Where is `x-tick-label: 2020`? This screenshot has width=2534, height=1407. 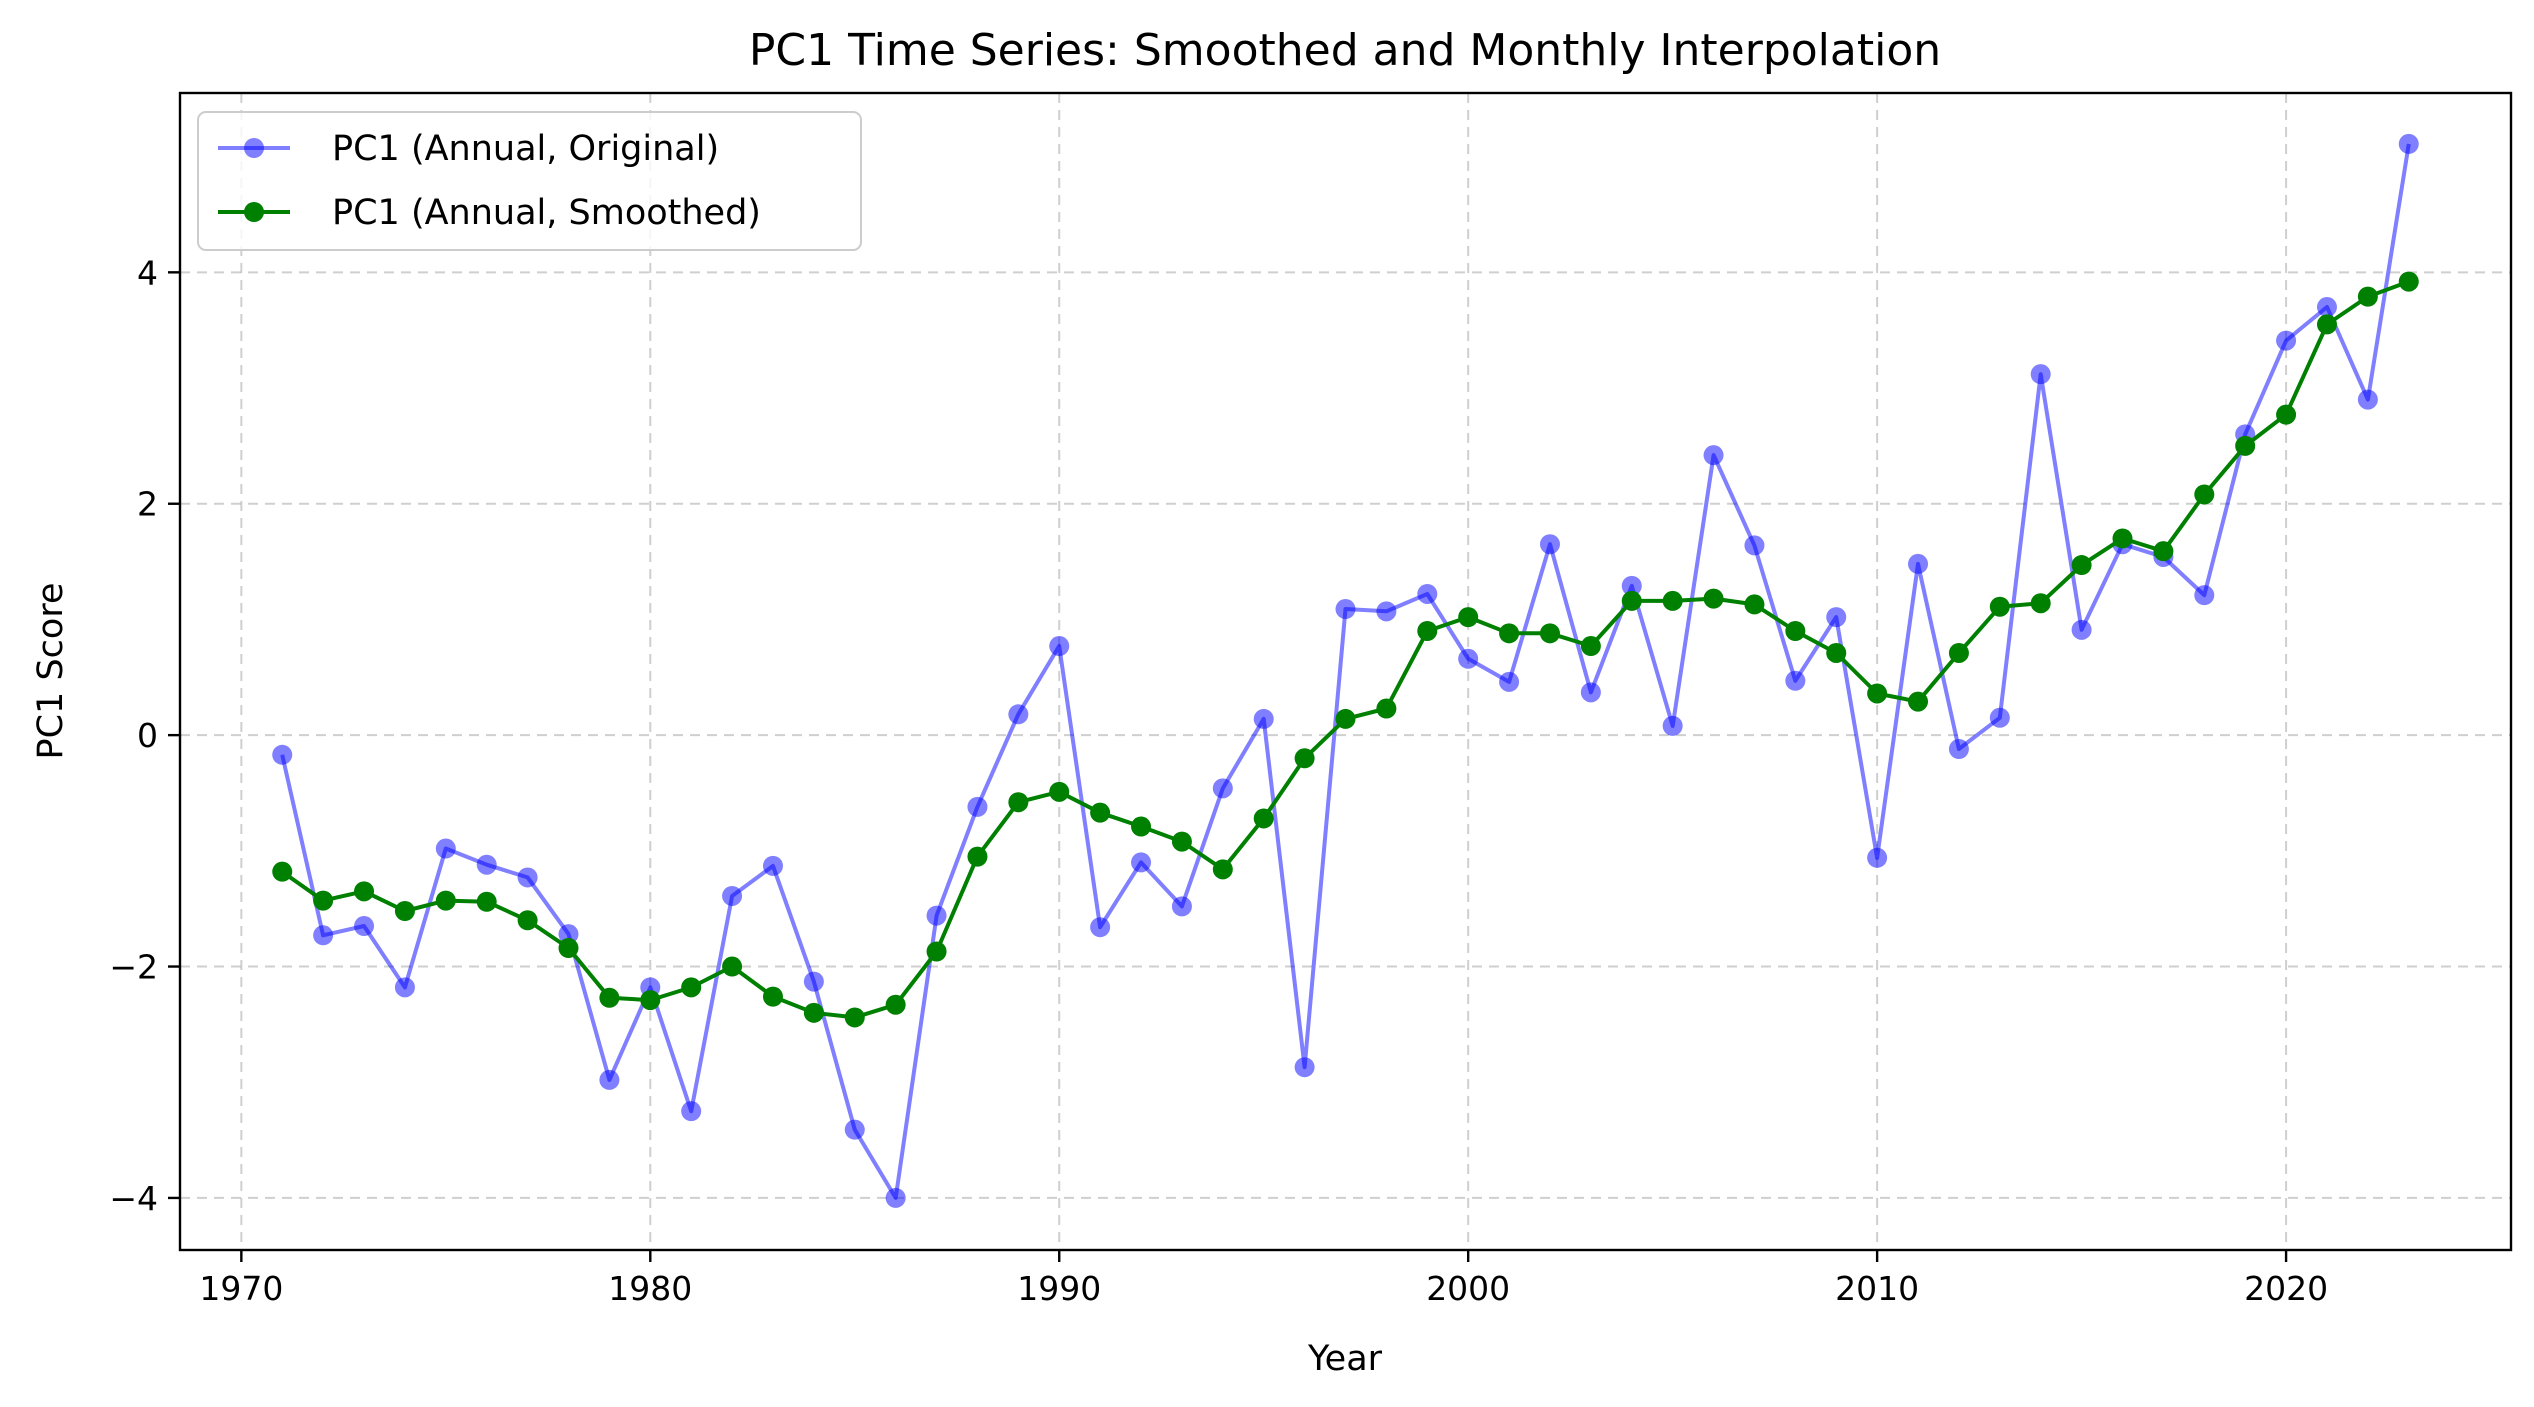
x-tick-label: 2020 is located at coordinates (2286, 1288).